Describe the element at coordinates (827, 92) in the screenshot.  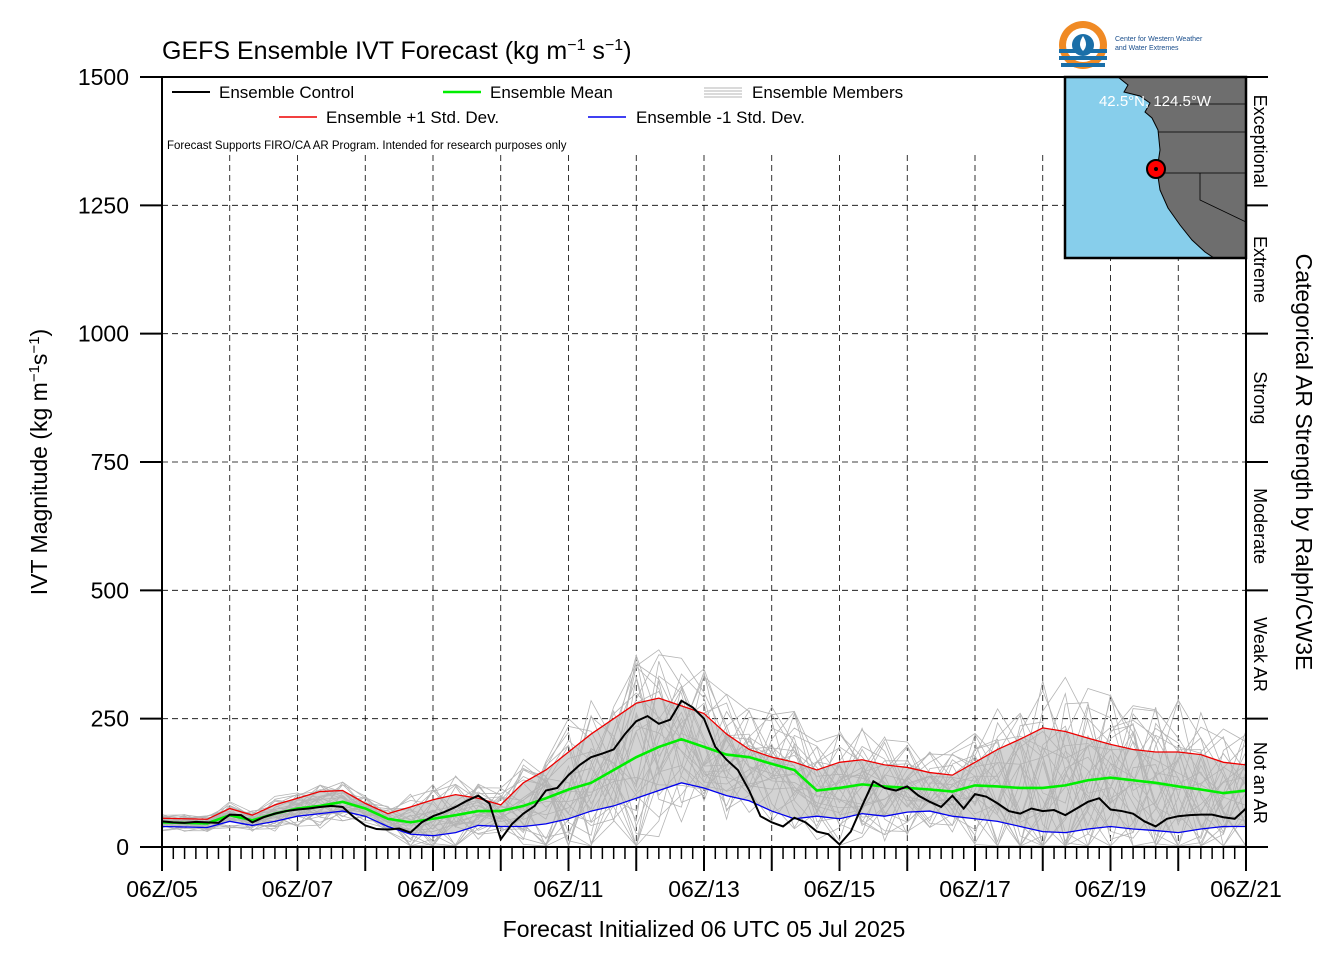
I see `legend-members-label: Ensemble Members` at that location.